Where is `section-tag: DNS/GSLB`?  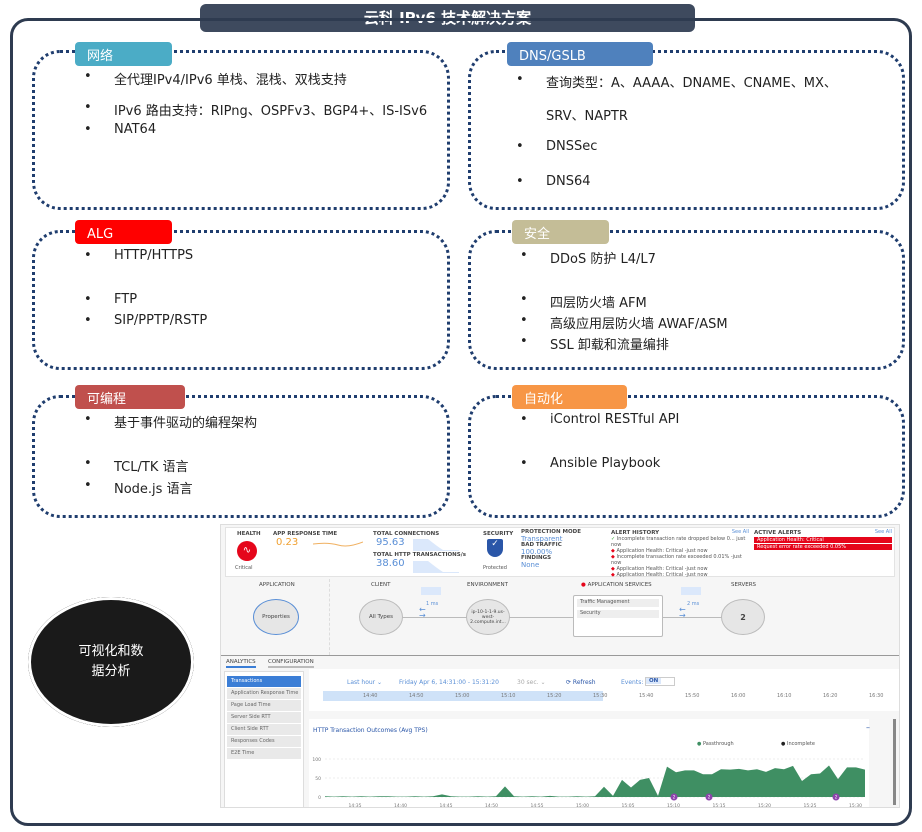
section-tag: DNS/GSLB is located at coordinates (580, 54).